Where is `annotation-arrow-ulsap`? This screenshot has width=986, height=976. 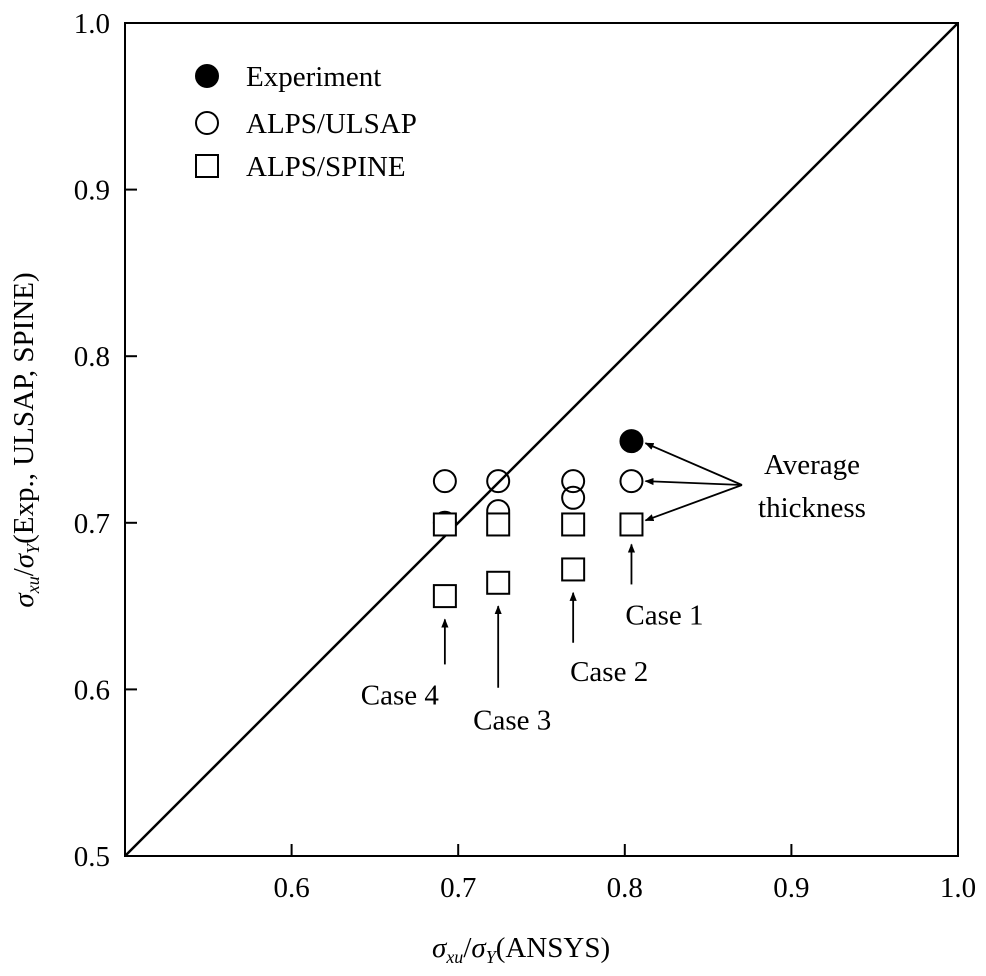
annotation-arrow-ulsap is located at coordinates (693, 481).